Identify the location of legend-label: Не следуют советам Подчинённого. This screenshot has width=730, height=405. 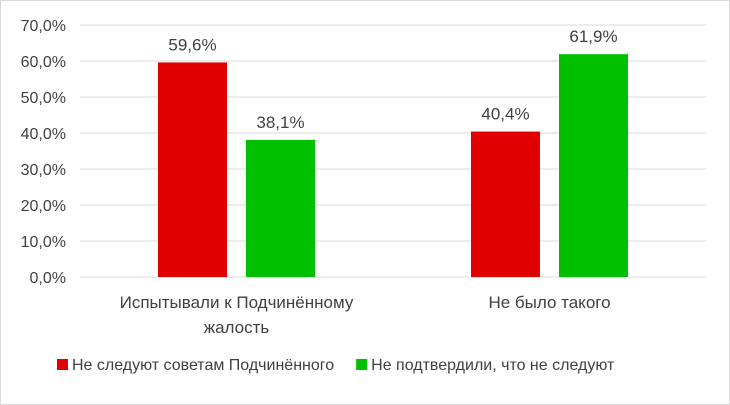
(203, 365).